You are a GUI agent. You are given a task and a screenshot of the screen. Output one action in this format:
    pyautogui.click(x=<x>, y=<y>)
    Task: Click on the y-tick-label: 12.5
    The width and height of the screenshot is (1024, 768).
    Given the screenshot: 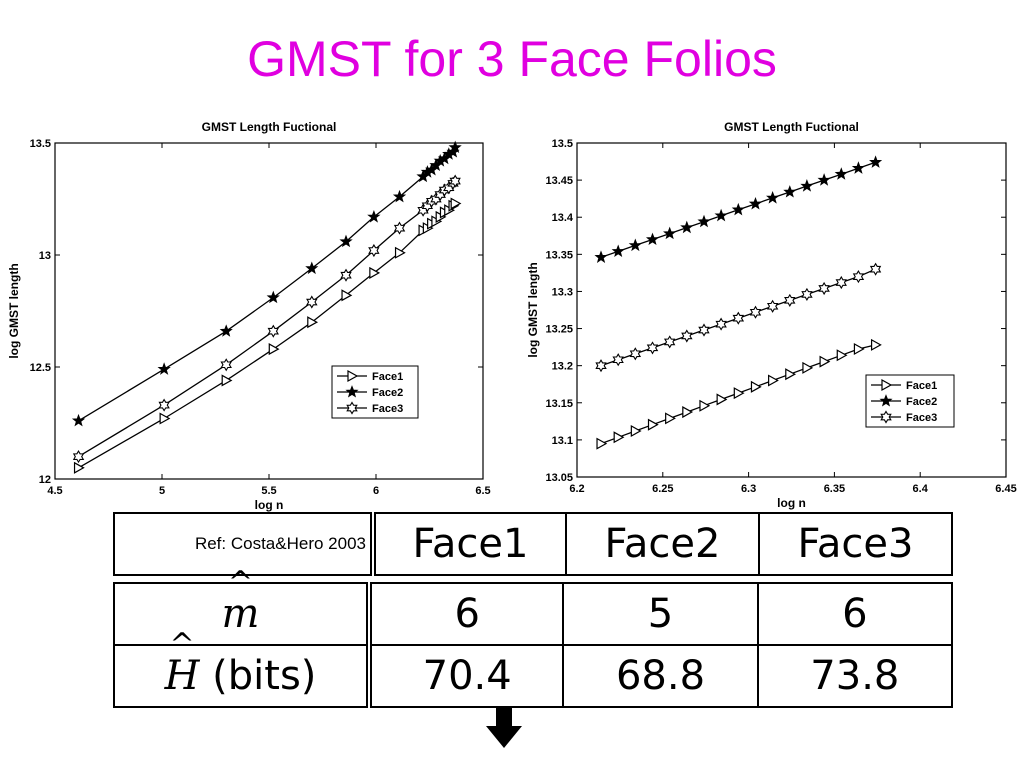 What is the action you would take?
    pyautogui.click(x=40, y=368)
    